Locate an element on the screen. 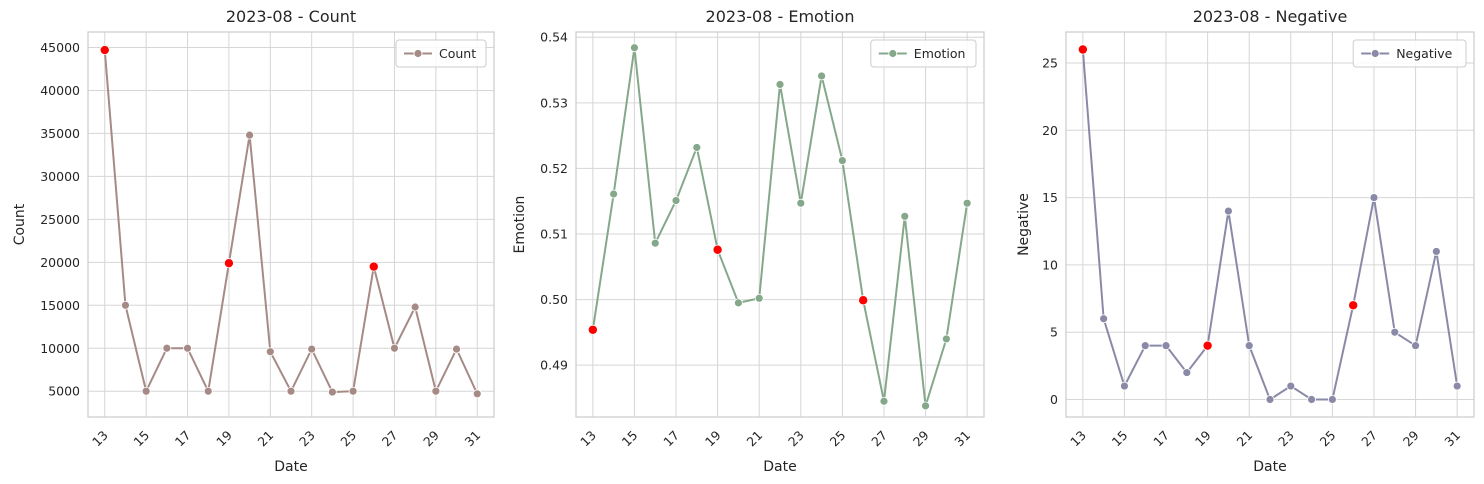 This screenshot has width=1484, height=484. chart-title: 2023-08 - Count is located at coordinates (291, 16).